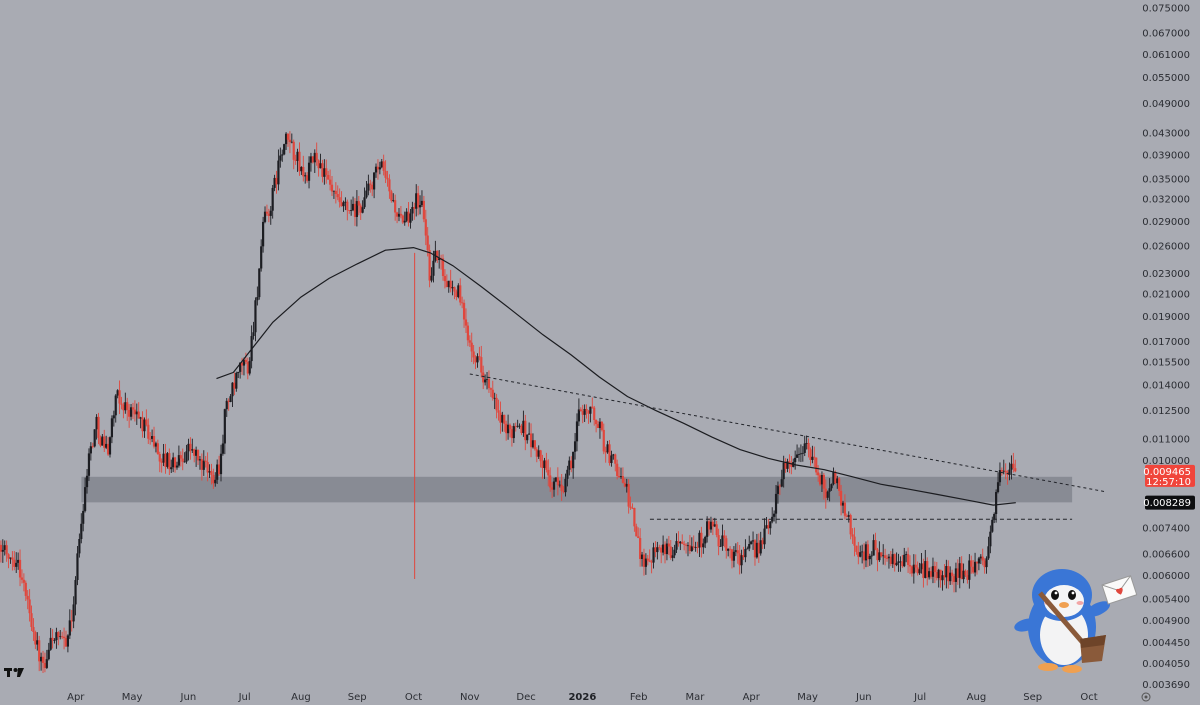 The height and width of the screenshot is (705, 1200). What do you see at coordinates (577, 489) in the screenshot?
I see `support-zone` at bounding box center [577, 489].